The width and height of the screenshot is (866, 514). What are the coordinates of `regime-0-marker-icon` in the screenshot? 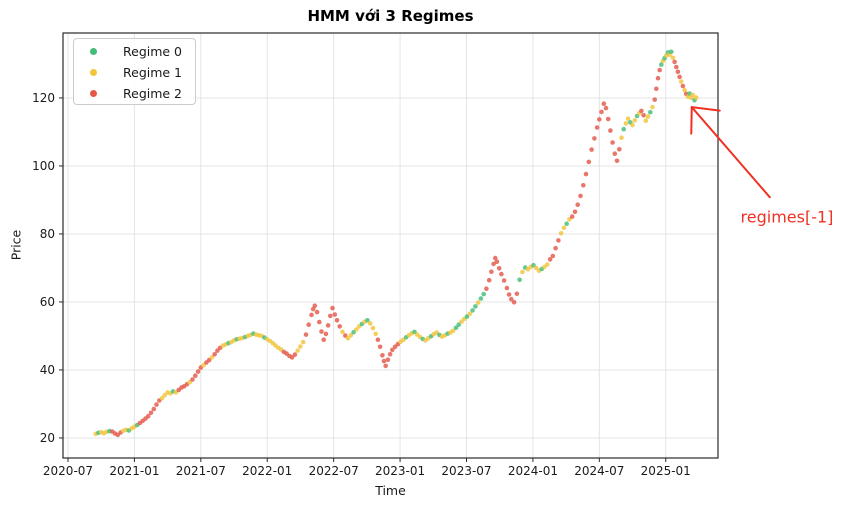 It's located at (93, 51).